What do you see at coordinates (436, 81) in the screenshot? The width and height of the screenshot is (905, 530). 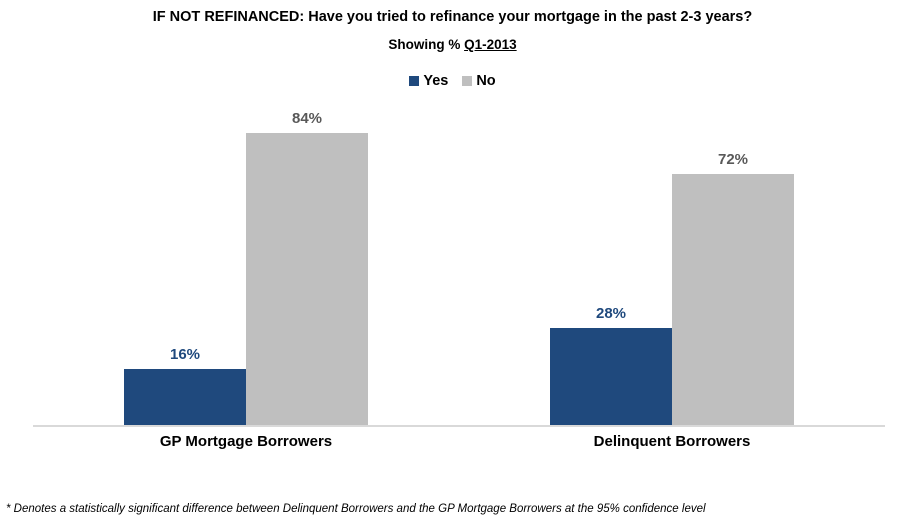 I see `legend-label-yes: Yes` at bounding box center [436, 81].